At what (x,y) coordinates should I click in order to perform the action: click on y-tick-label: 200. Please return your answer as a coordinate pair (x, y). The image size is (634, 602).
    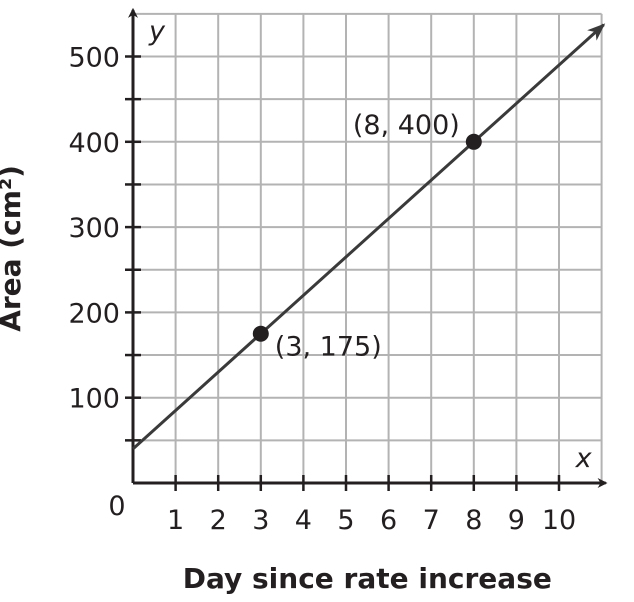
    Looking at the image, I should click on (94, 313).